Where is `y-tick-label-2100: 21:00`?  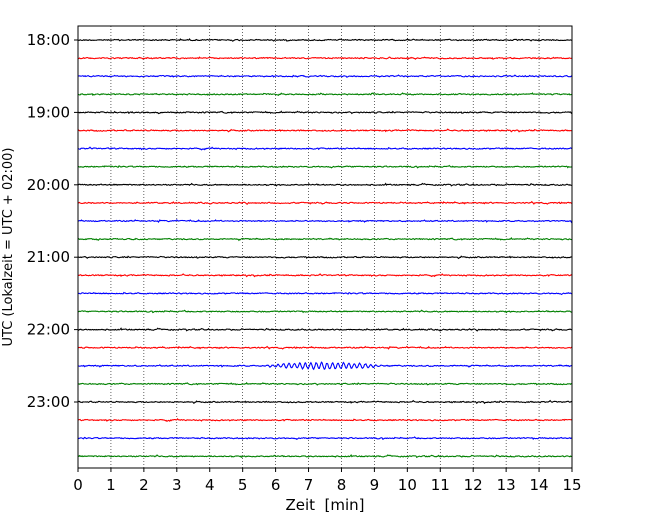
y-tick-label-2100: 21:00 is located at coordinates (48, 257).